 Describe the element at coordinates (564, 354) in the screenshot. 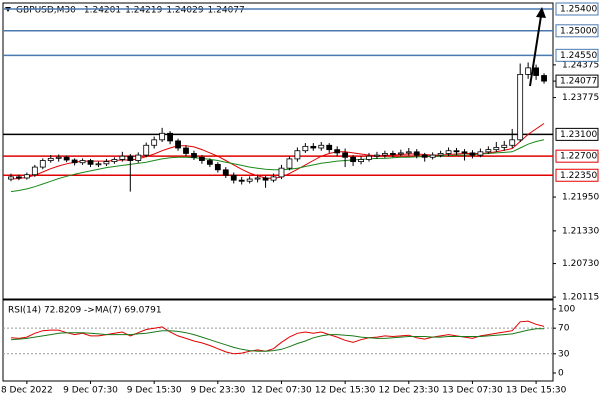

I see `rsi-tick-label: 30` at that location.